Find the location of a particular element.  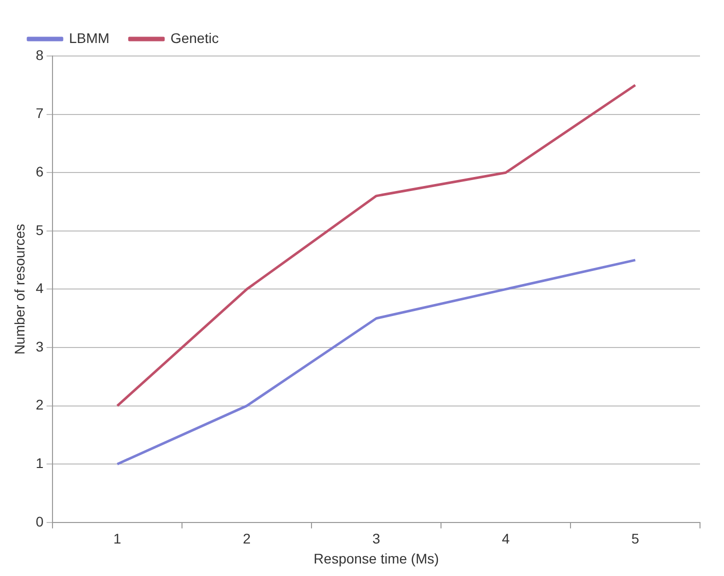

y-tick-label: 4 is located at coordinates (40, 288).